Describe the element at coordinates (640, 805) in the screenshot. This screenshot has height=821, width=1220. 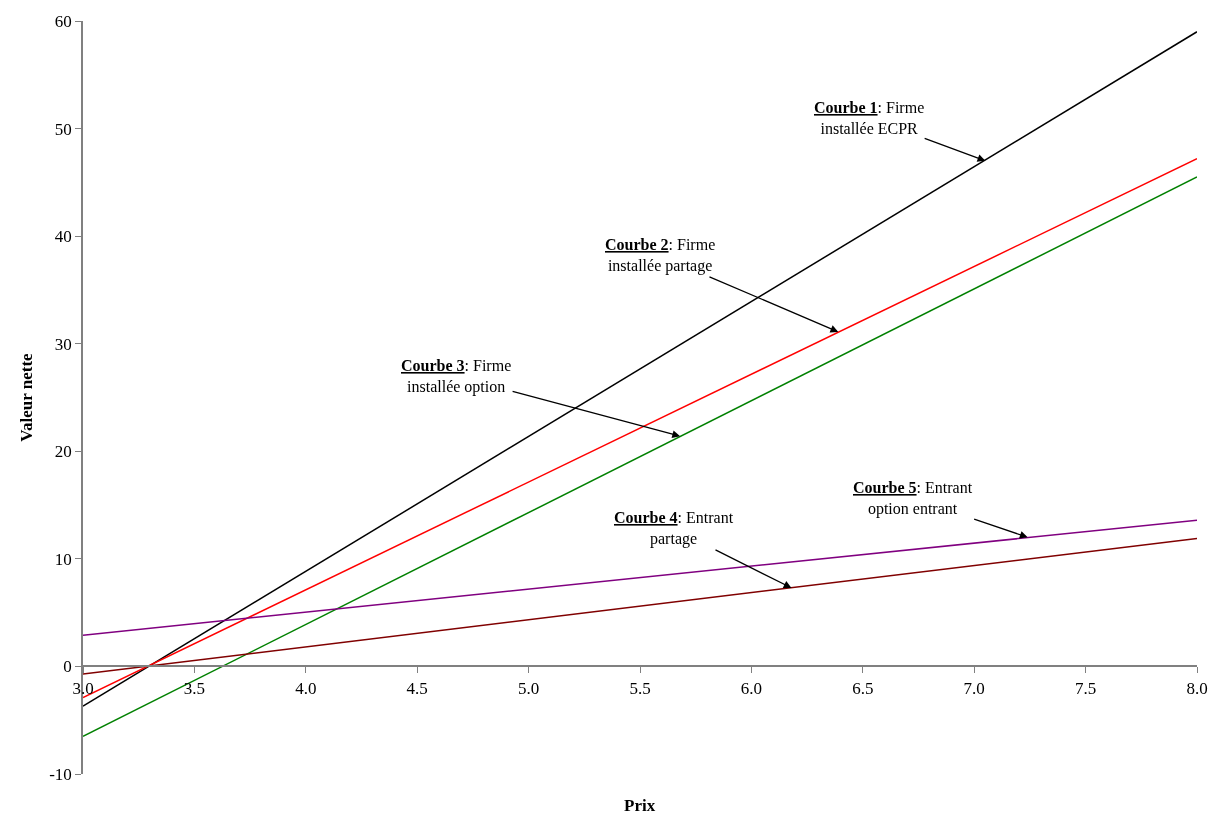
I see `x-axis-title: Prix` at that location.